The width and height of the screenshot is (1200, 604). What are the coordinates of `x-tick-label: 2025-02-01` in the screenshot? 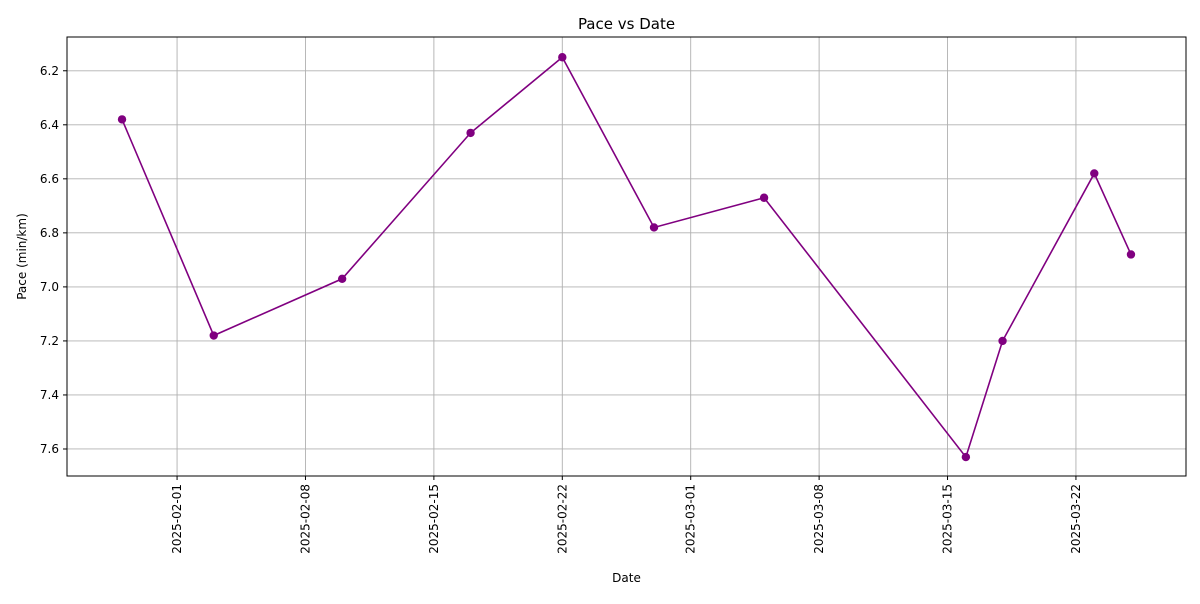 It's located at (177, 519).